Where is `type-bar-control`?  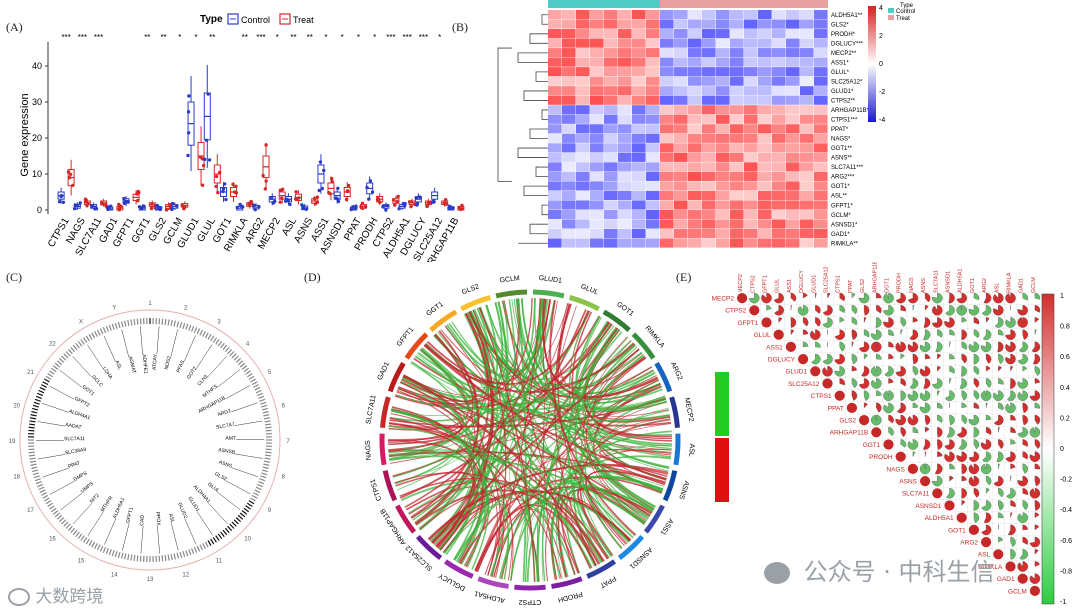
type-bar-control is located at coordinates (604, 4).